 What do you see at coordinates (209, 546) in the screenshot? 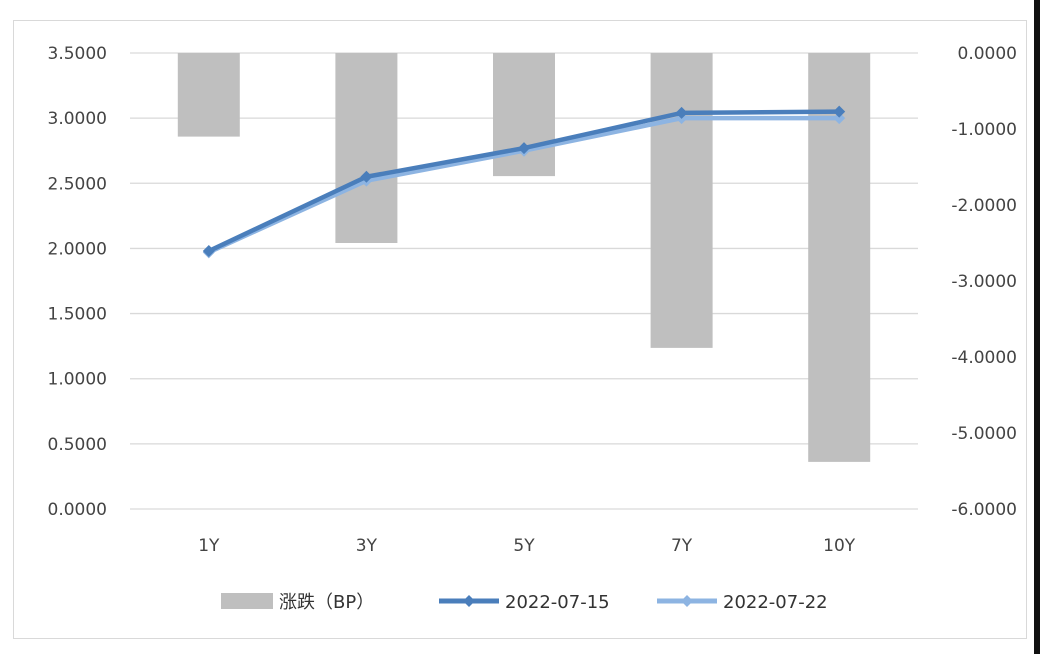
I see `x-tick-label: 1Y` at bounding box center [209, 546].